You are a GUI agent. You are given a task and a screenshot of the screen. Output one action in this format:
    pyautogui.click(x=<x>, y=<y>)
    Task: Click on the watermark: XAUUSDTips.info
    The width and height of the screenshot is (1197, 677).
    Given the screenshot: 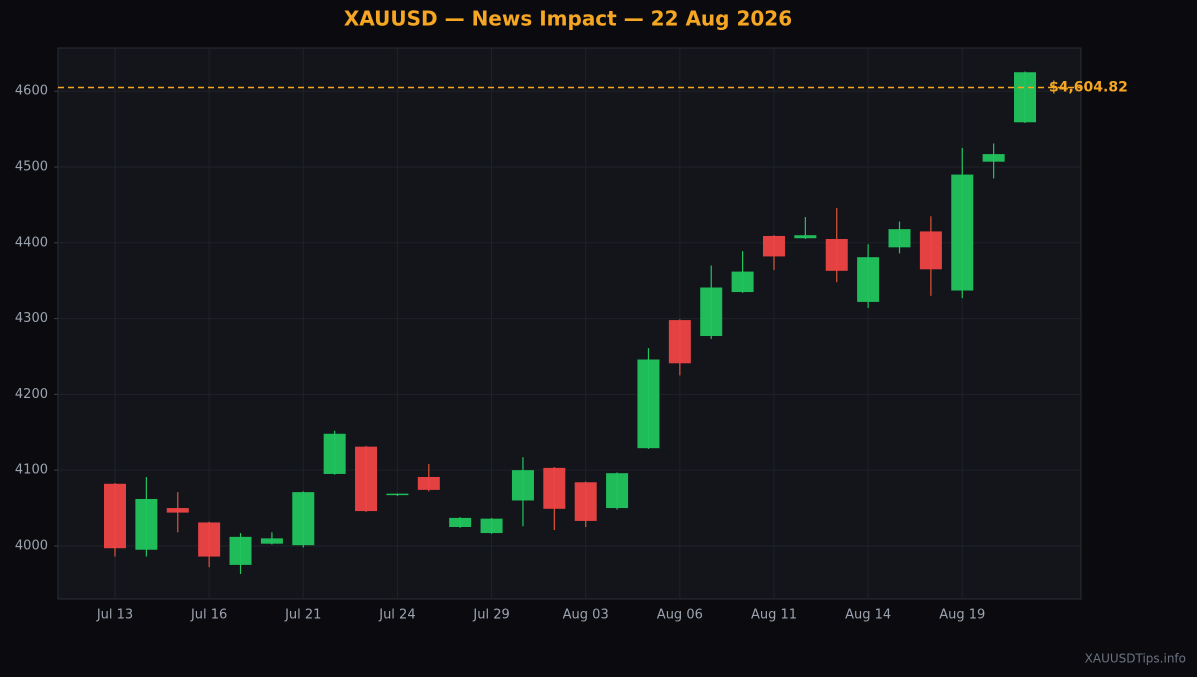 What is the action you would take?
    pyautogui.click(x=1135, y=659)
    